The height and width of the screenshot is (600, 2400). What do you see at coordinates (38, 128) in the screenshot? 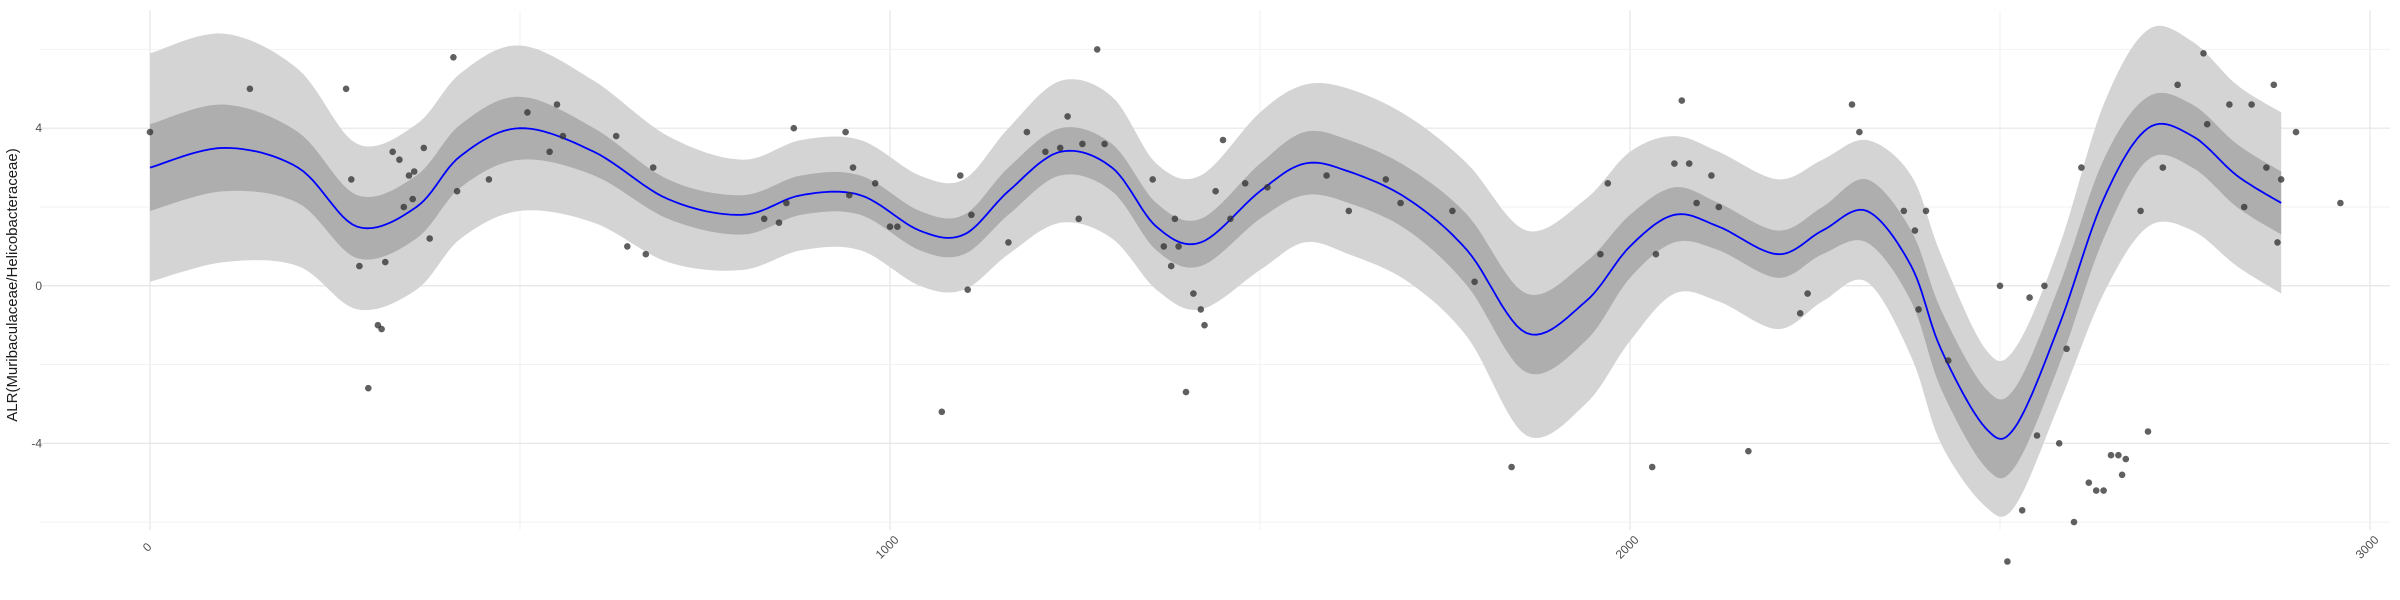
I see `y-tick-label-2: 4` at bounding box center [38, 128].